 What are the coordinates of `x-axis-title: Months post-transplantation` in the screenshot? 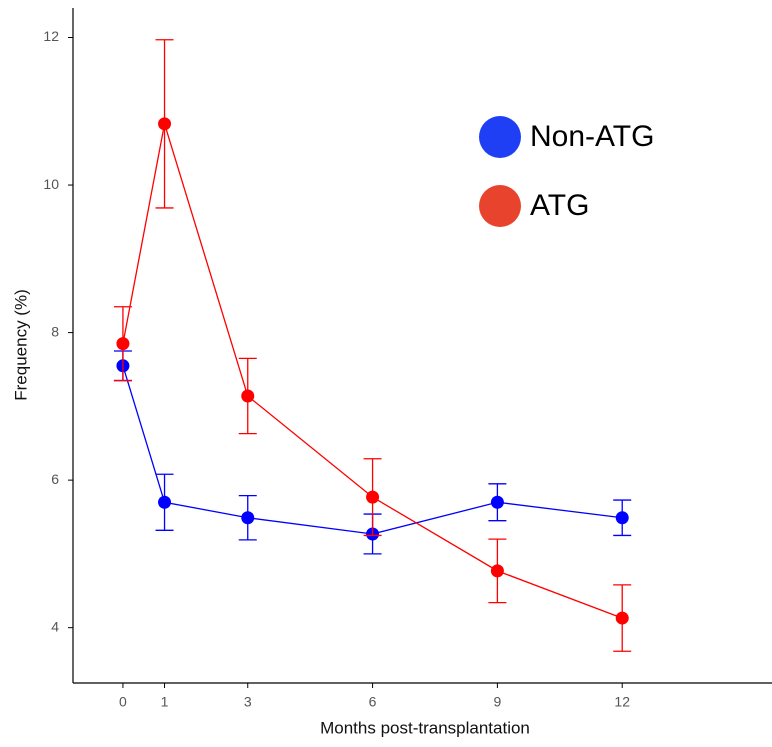 It's located at (425, 727).